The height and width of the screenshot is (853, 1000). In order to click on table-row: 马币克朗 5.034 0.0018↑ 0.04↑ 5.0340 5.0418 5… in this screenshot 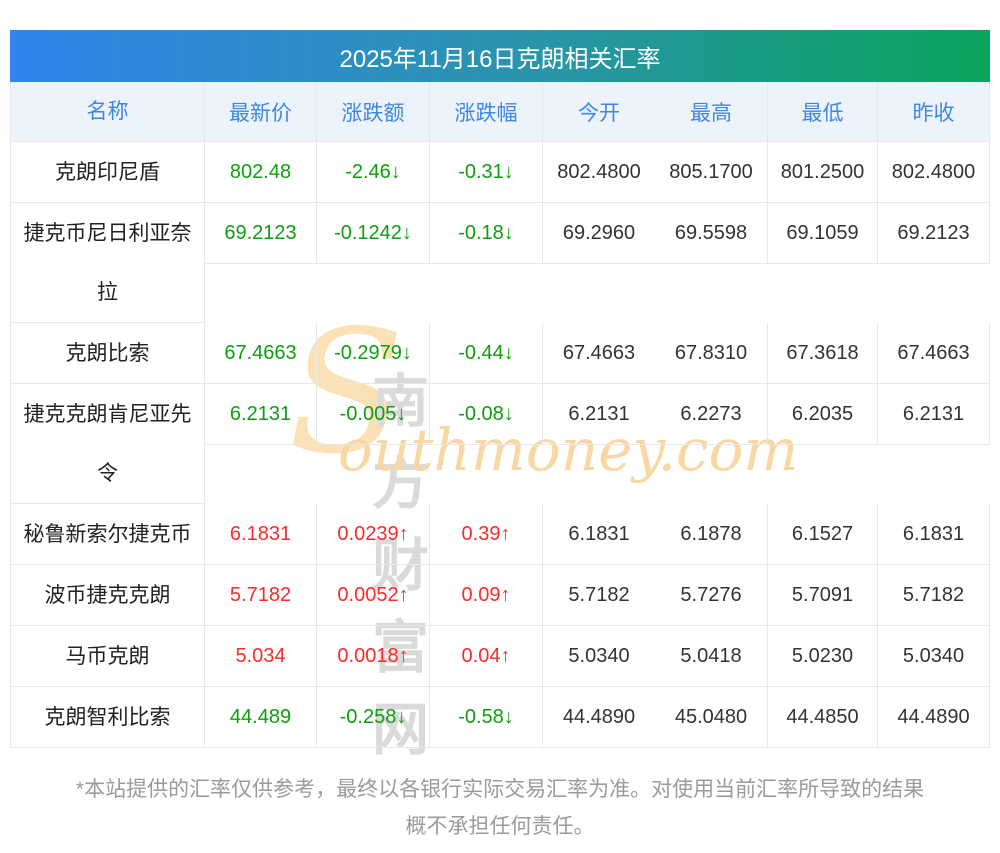, I will do `click(500, 656)`.